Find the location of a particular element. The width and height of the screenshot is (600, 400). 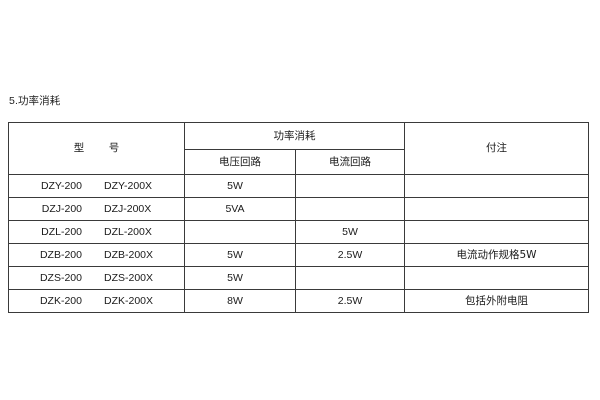

model-name-primary: DZK-200 is located at coordinates (60, 300).